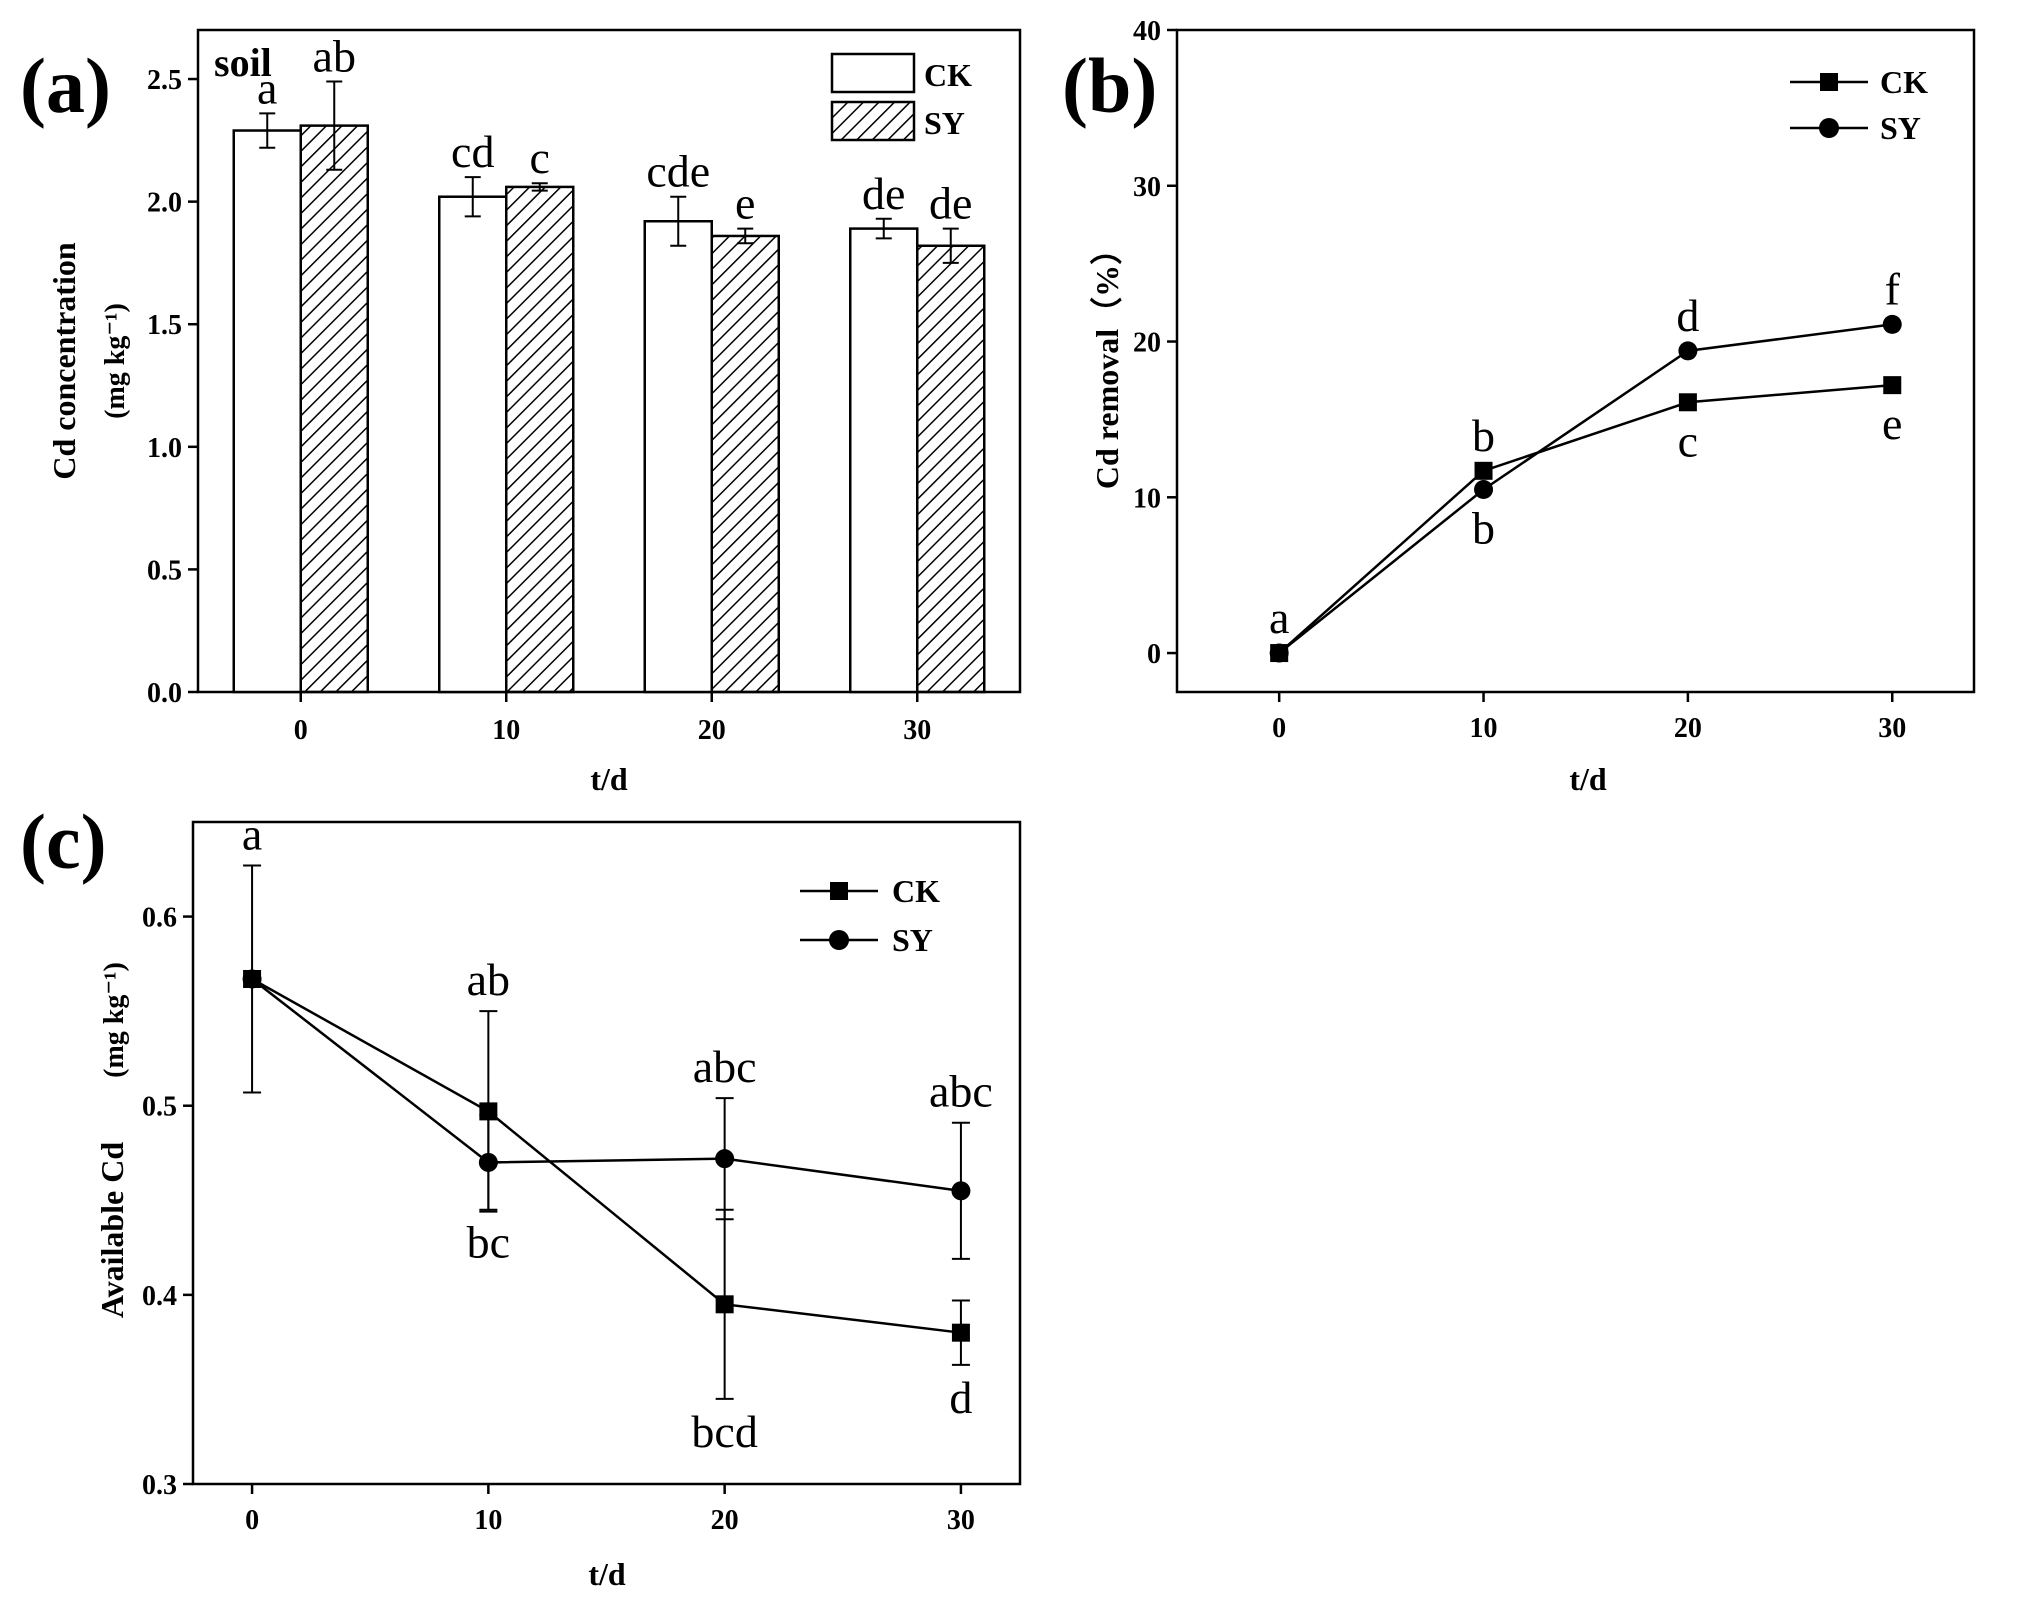 Image resolution: width=2018 pixels, height=1607 pixels. Describe the element at coordinates (63, 841) in the screenshot. I see `panel-c-letter: (c)` at that location.